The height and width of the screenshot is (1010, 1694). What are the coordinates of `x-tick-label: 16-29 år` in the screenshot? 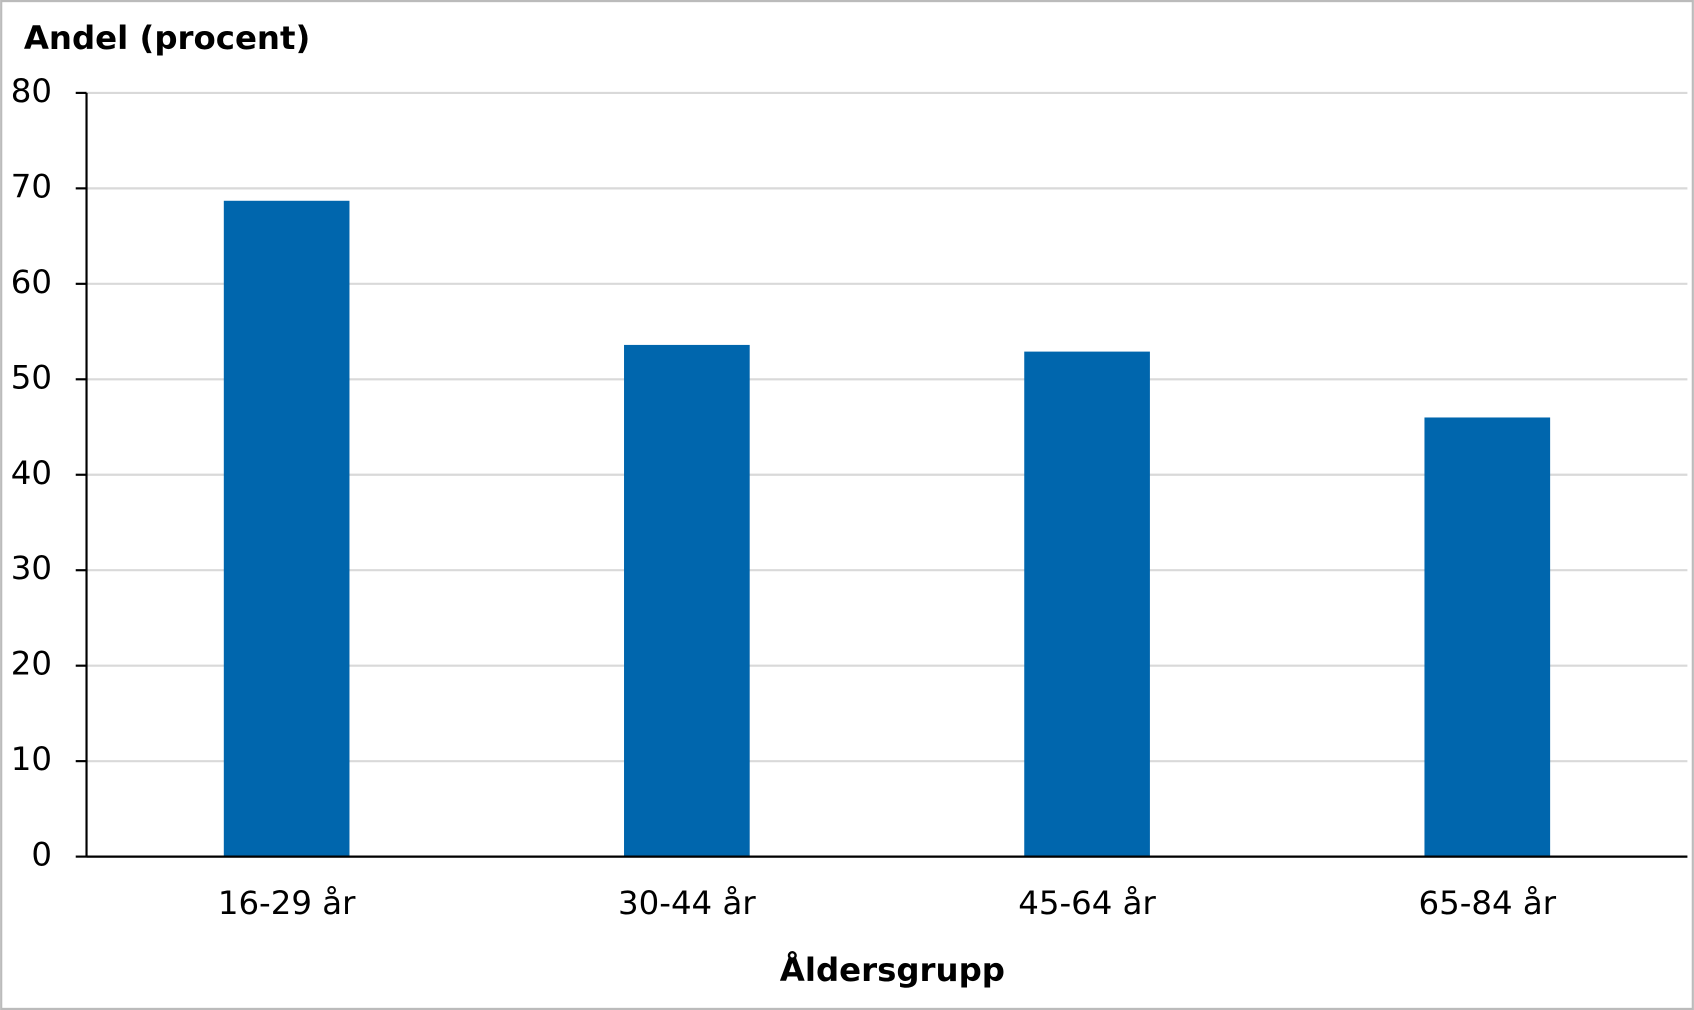 It's located at (287, 903).